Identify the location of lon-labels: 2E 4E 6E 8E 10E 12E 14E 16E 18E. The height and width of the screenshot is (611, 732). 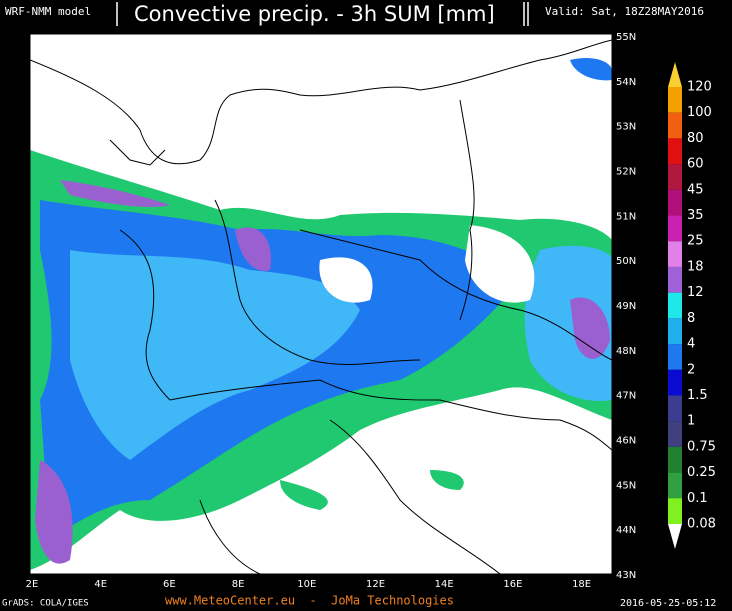
(308, 584).